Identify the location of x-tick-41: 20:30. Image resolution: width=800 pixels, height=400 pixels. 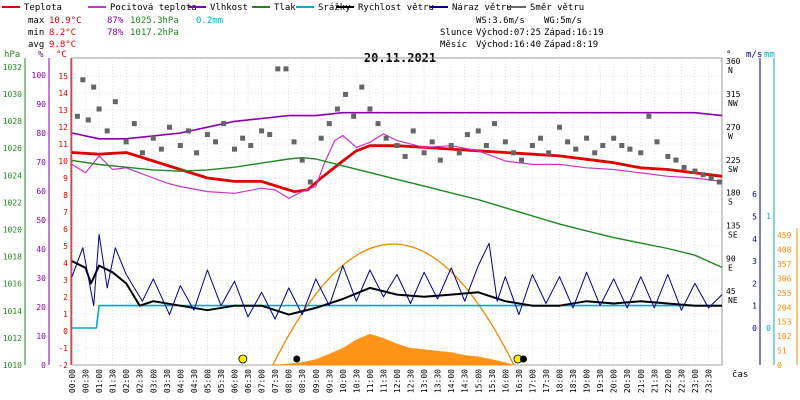
(627, 381).